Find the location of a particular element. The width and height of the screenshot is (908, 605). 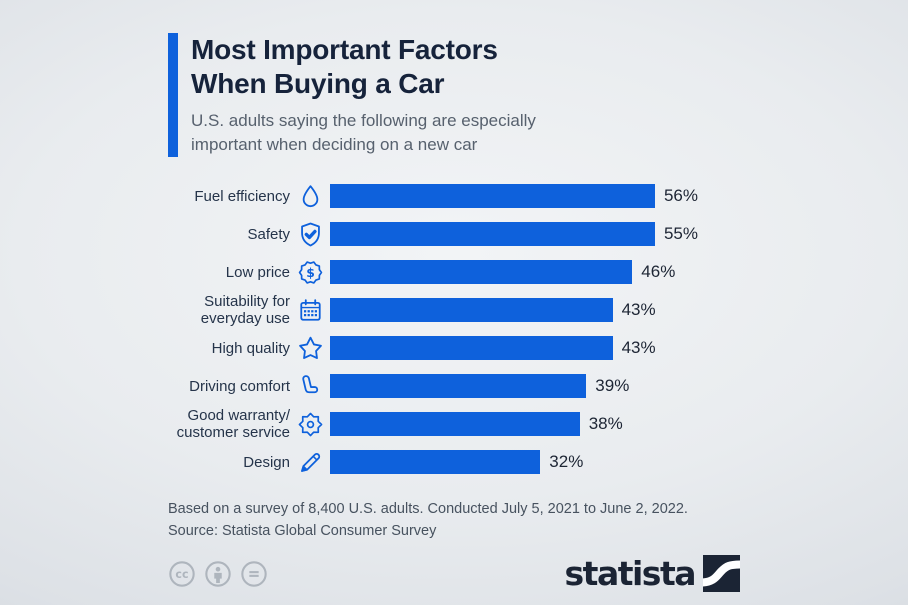

chart-row: Safety 55% is located at coordinates (454, 234).